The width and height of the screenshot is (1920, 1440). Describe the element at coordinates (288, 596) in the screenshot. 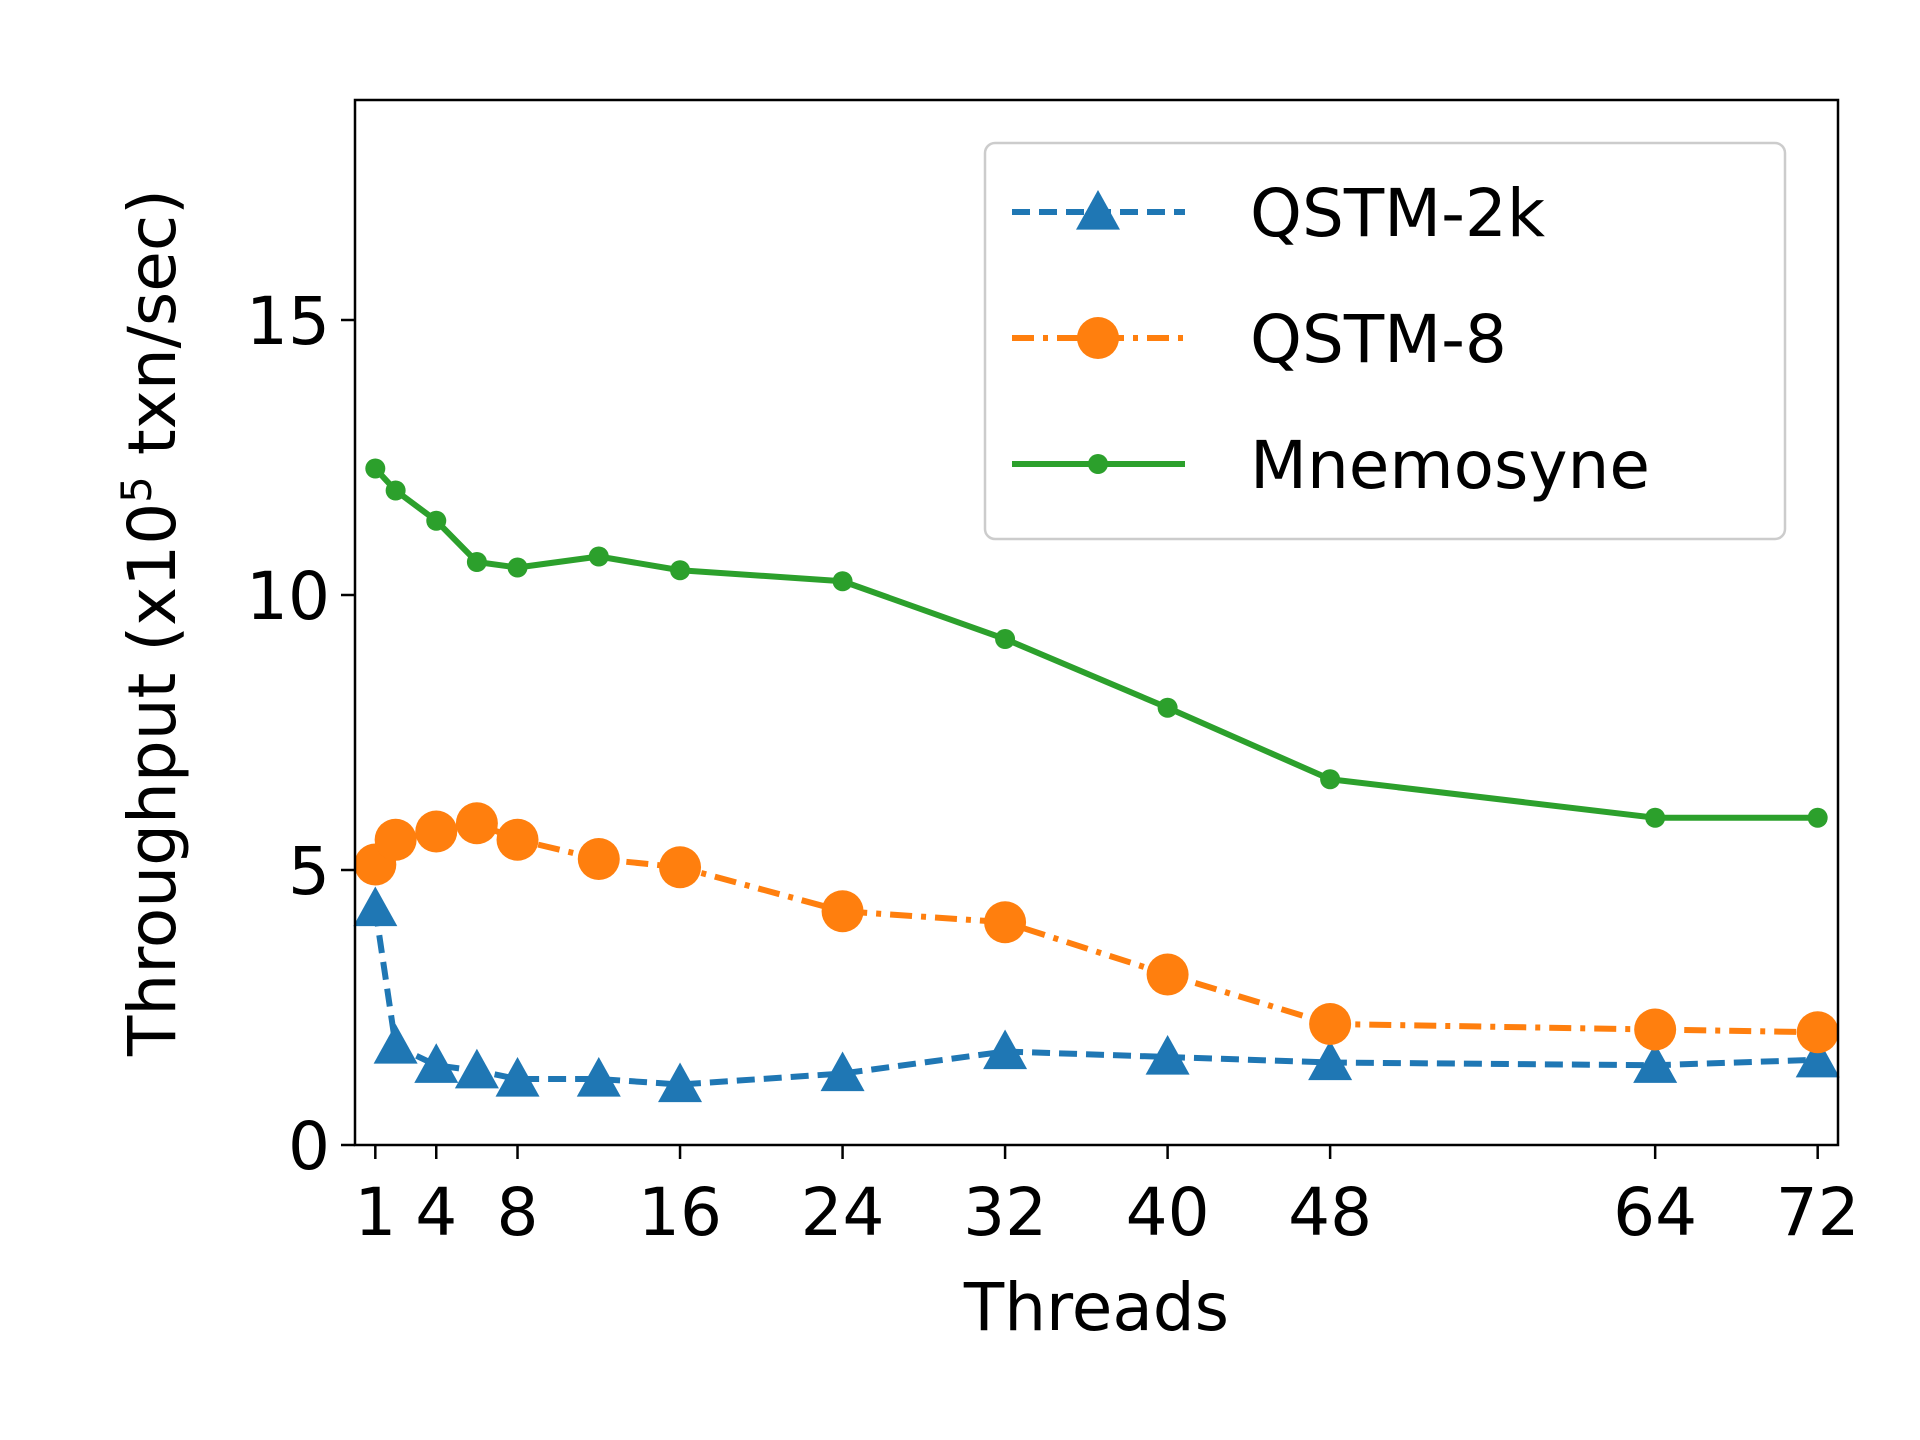

I see `y-tick-label: 10` at that location.